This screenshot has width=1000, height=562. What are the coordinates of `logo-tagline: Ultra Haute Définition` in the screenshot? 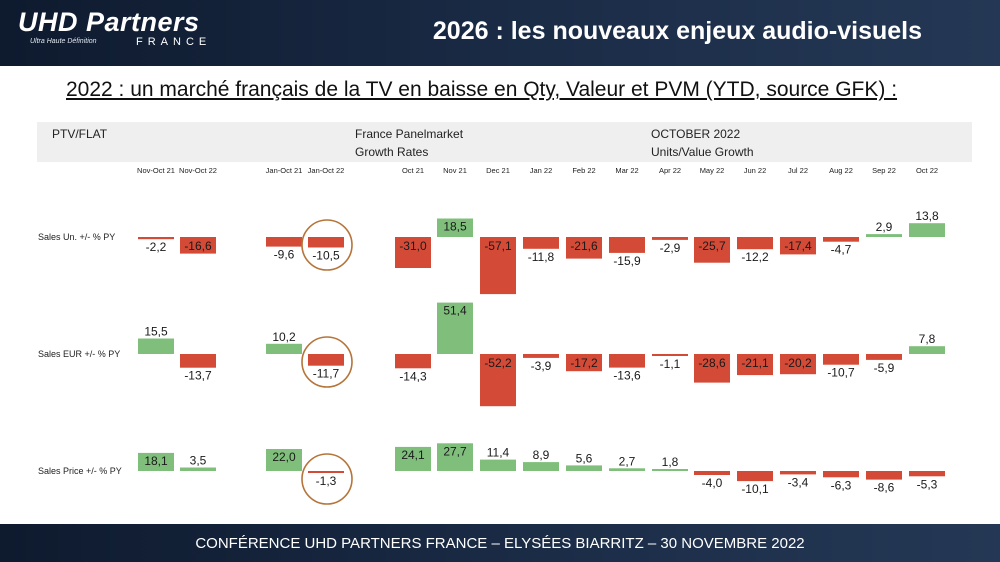 It's located at (63, 41).